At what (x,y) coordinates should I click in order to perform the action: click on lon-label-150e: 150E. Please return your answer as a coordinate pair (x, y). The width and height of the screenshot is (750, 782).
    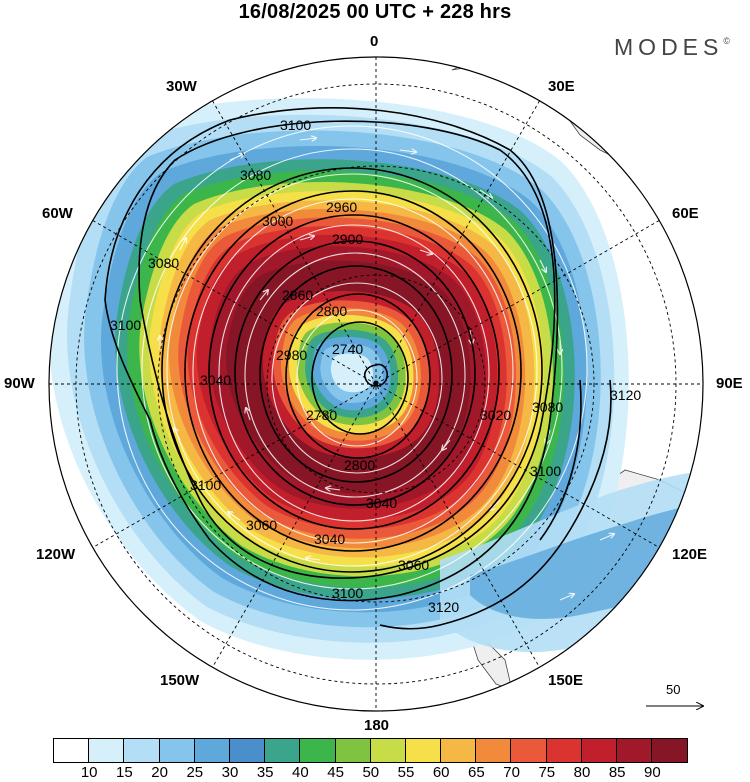
    Looking at the image, I should click on (566, 680).